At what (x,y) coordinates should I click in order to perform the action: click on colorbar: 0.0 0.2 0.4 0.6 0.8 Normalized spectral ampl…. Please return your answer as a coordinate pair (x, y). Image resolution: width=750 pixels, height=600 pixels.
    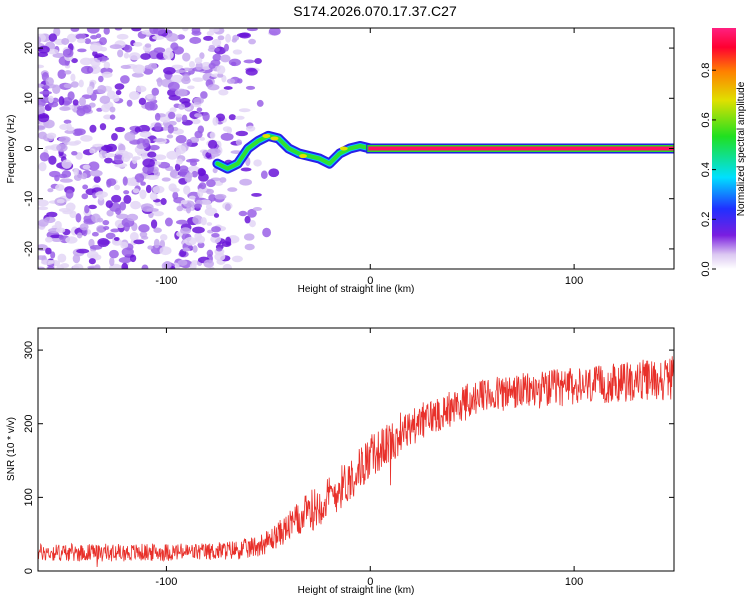
    Looking at the image, I should click on (723, 152).